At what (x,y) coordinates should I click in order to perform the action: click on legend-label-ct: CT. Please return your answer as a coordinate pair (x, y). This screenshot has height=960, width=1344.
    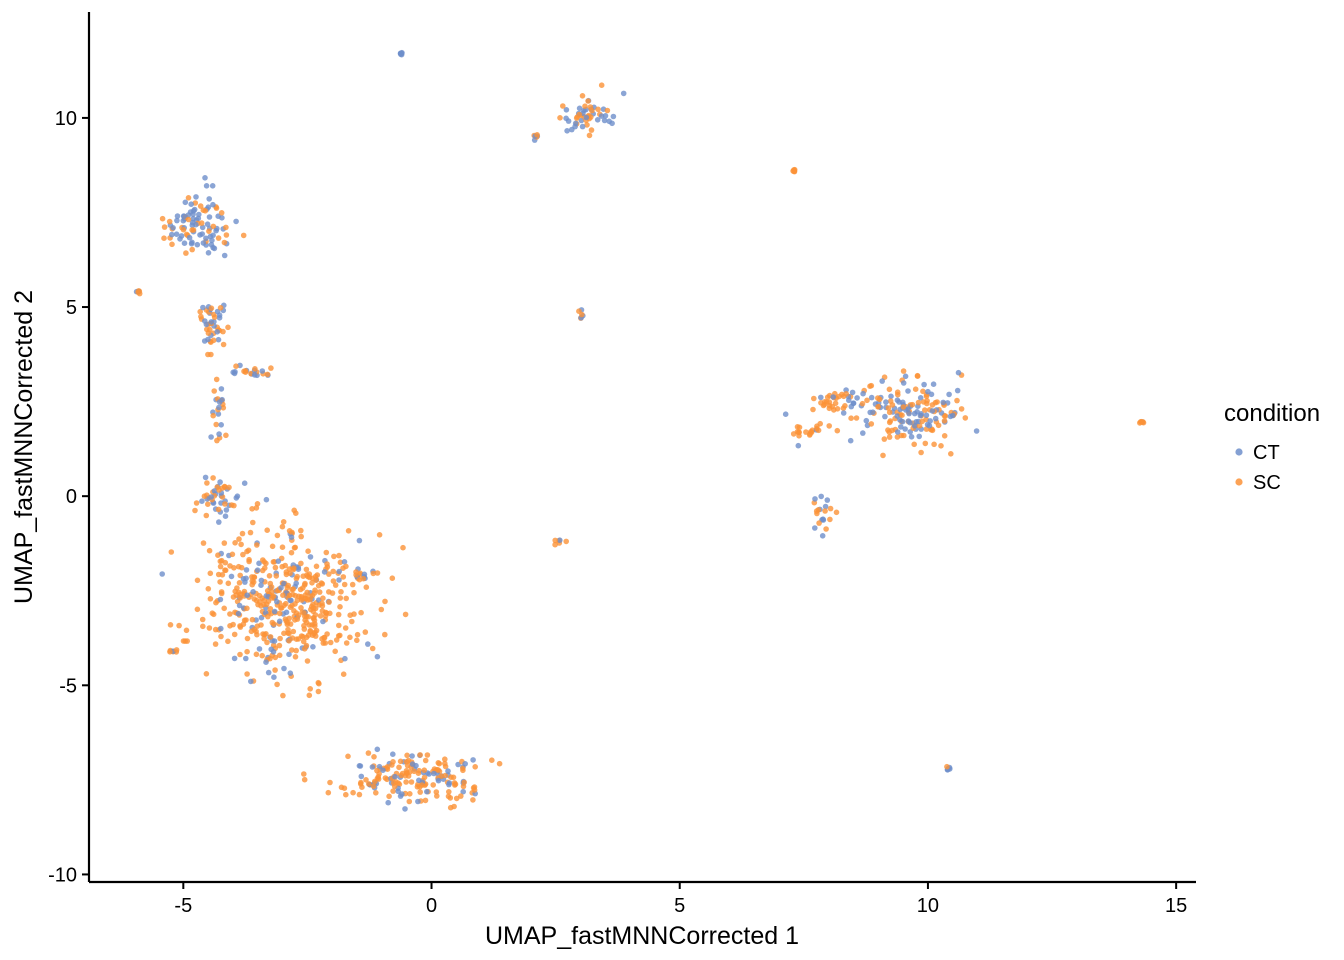
    Looking at the image, I should click on (1266, 453).